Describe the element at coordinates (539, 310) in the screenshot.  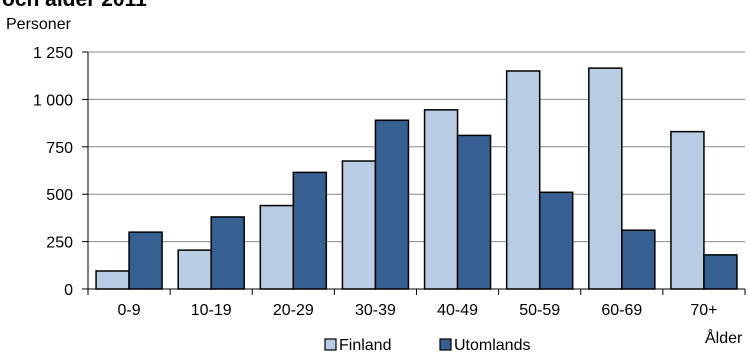
I see `x-tick-label: 50-59` at that location.